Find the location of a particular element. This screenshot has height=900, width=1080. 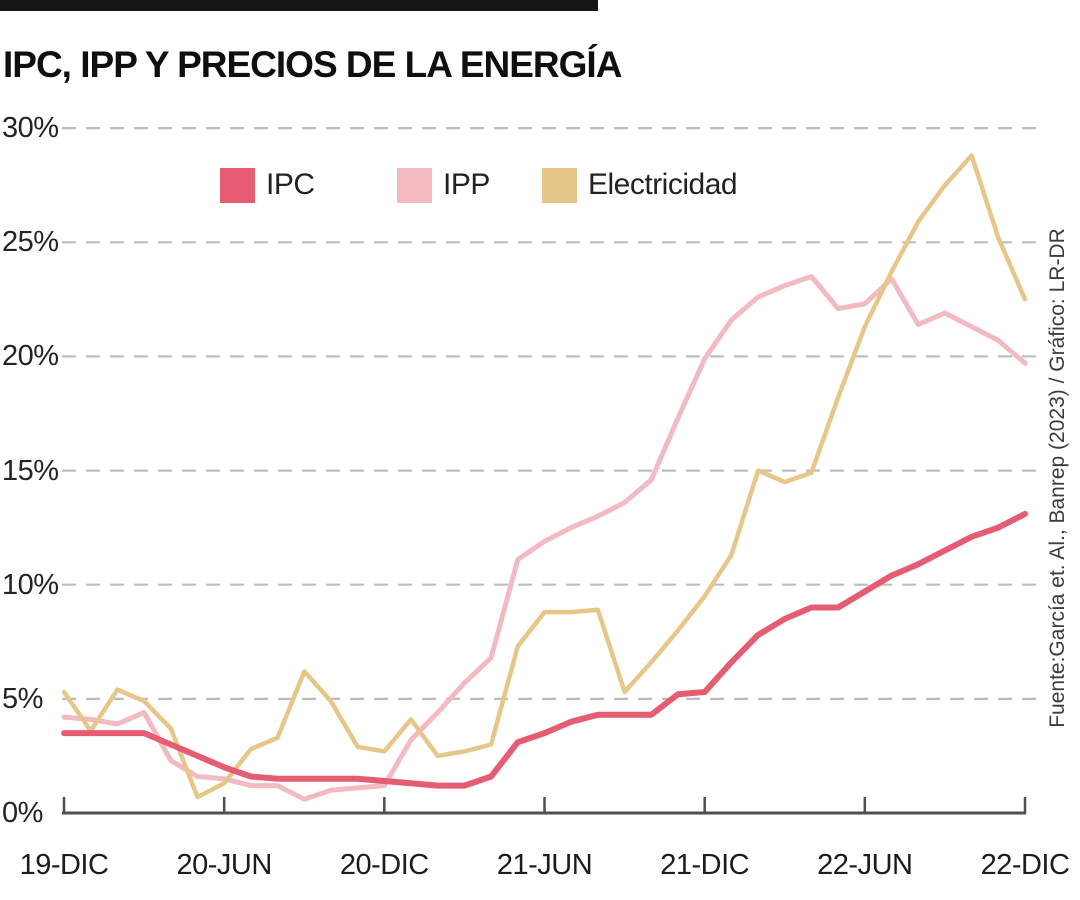

legend-label-ipc: IPC is located at coordinates (290, 184).